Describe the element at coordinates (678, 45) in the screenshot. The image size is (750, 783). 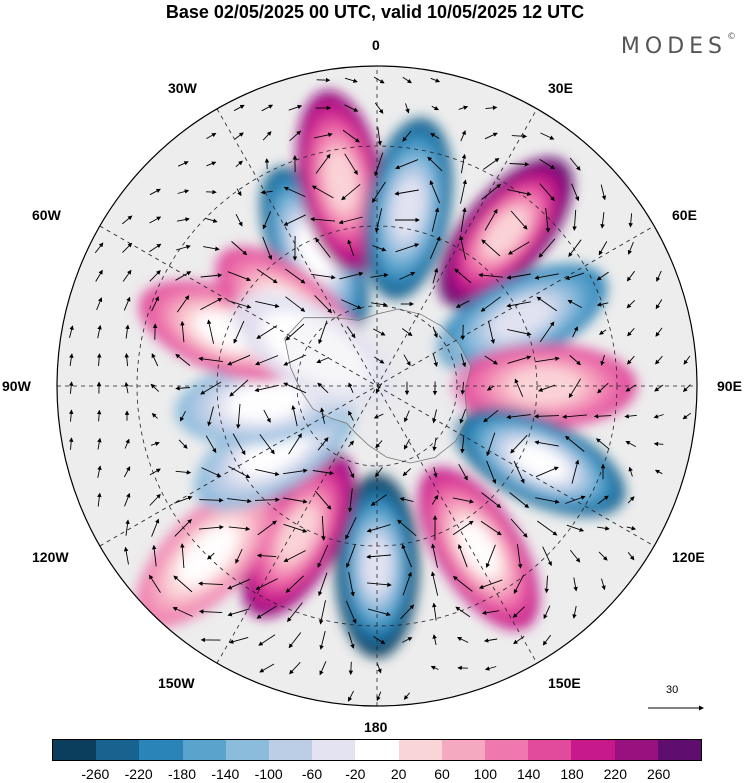
I see `modes-logo: MODES©` at that location.